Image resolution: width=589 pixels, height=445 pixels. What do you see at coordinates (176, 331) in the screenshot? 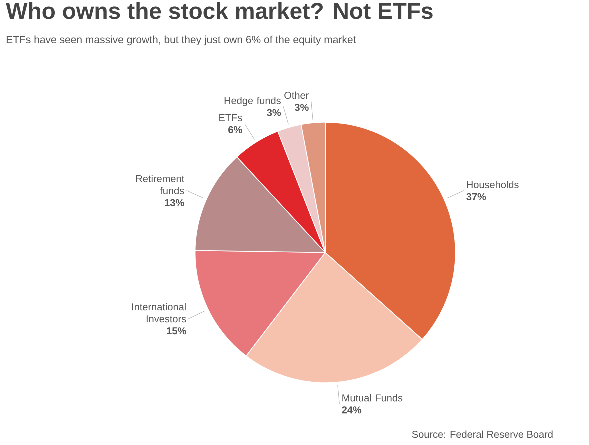
I see `data-label: 15%` at bounding box center [176, 331].